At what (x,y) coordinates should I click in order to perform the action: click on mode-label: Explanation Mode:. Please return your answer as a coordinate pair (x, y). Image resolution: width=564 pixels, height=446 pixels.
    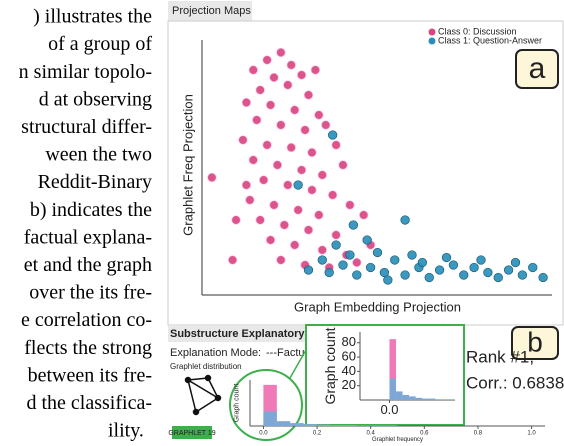
    Looking at the image, I should click on (215, 353).